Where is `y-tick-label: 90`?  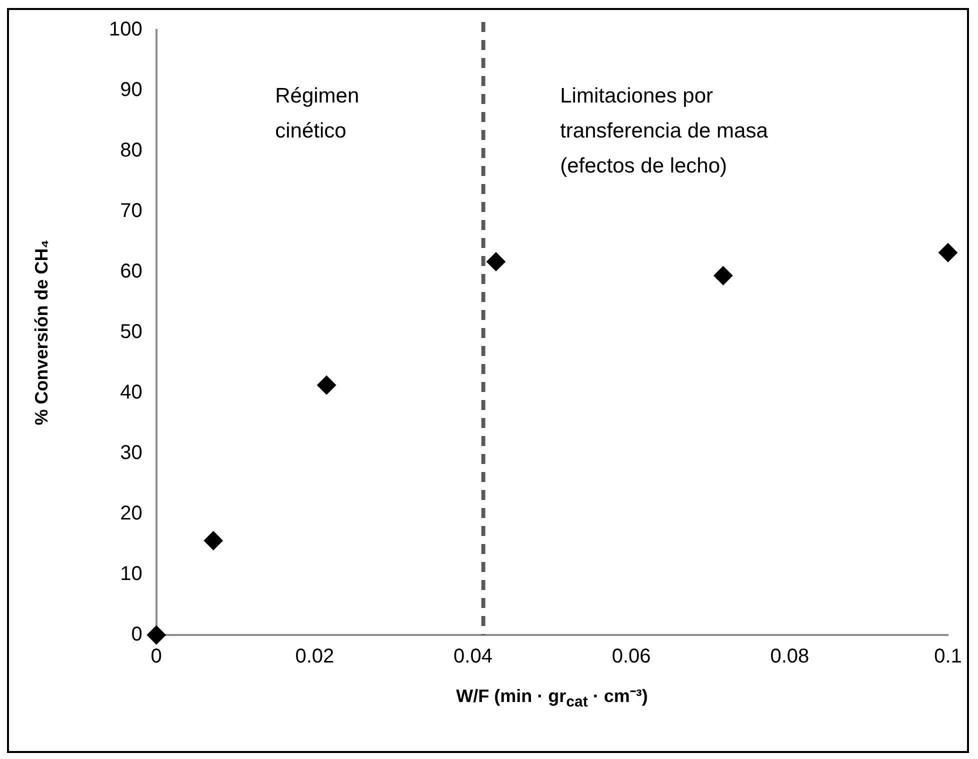 y-tick-label: 90 is located at coordinates (131, 90).